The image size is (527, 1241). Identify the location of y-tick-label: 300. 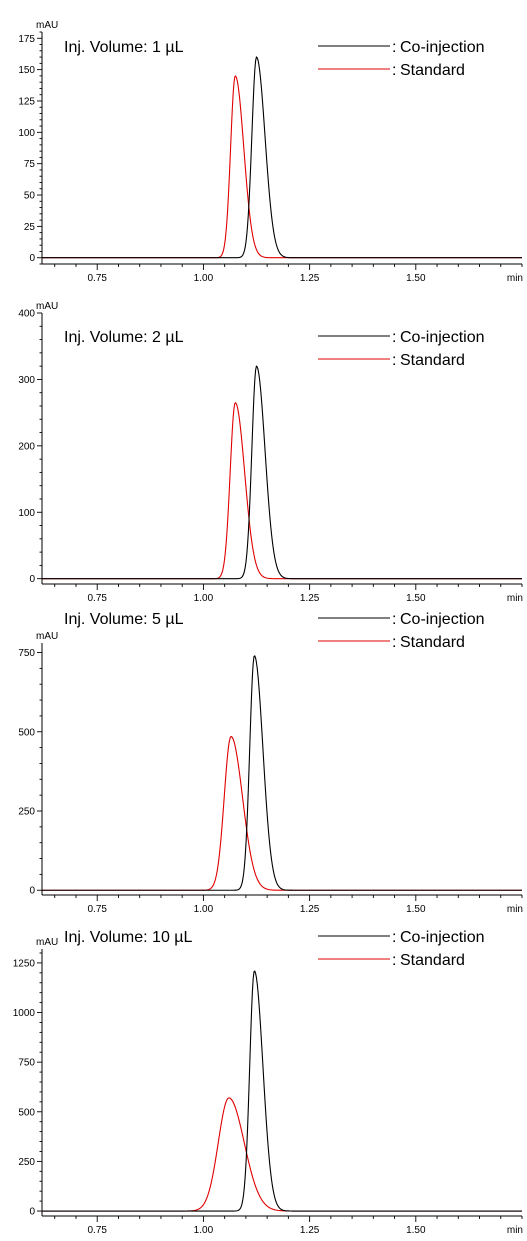
(26, 380).